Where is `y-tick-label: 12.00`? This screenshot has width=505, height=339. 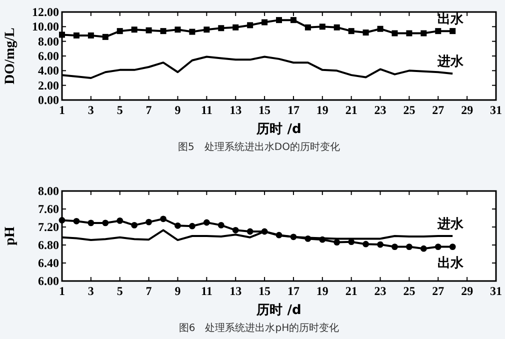
y-tick-label: 12.00 is located at coordinates (45, 12).